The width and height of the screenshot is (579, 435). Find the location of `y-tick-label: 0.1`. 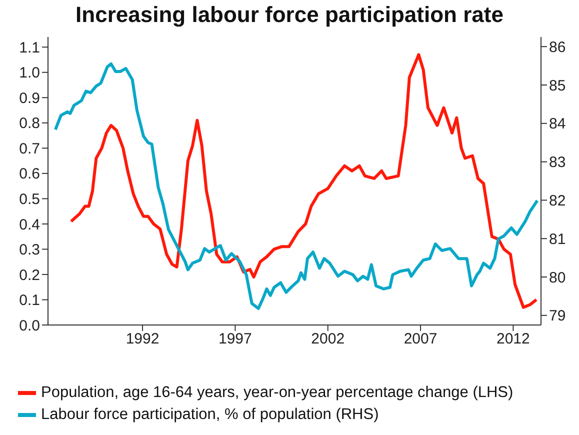

y-tick-label: 0.1 is located at coordinates (29, 301).